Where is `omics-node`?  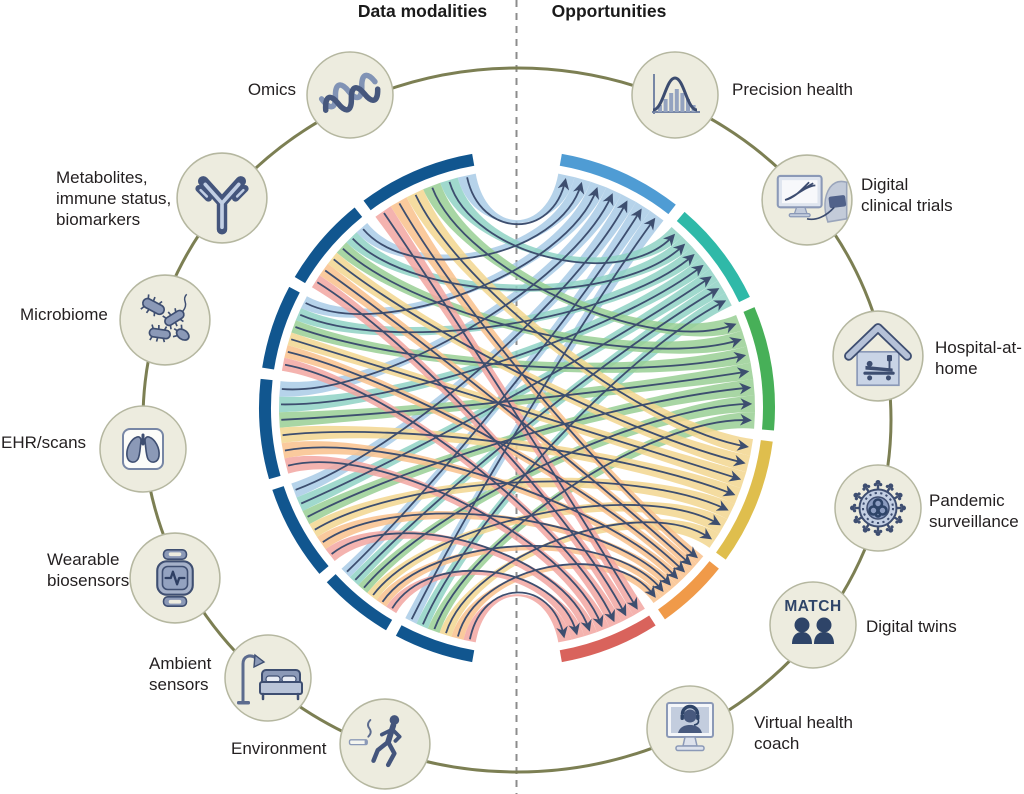 omics-node is located at coordinates (350, 95).